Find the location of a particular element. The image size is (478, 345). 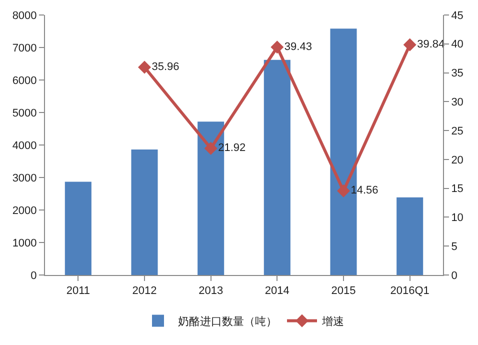

y-tick-label: 2000 is located at coordinates (24, 210).